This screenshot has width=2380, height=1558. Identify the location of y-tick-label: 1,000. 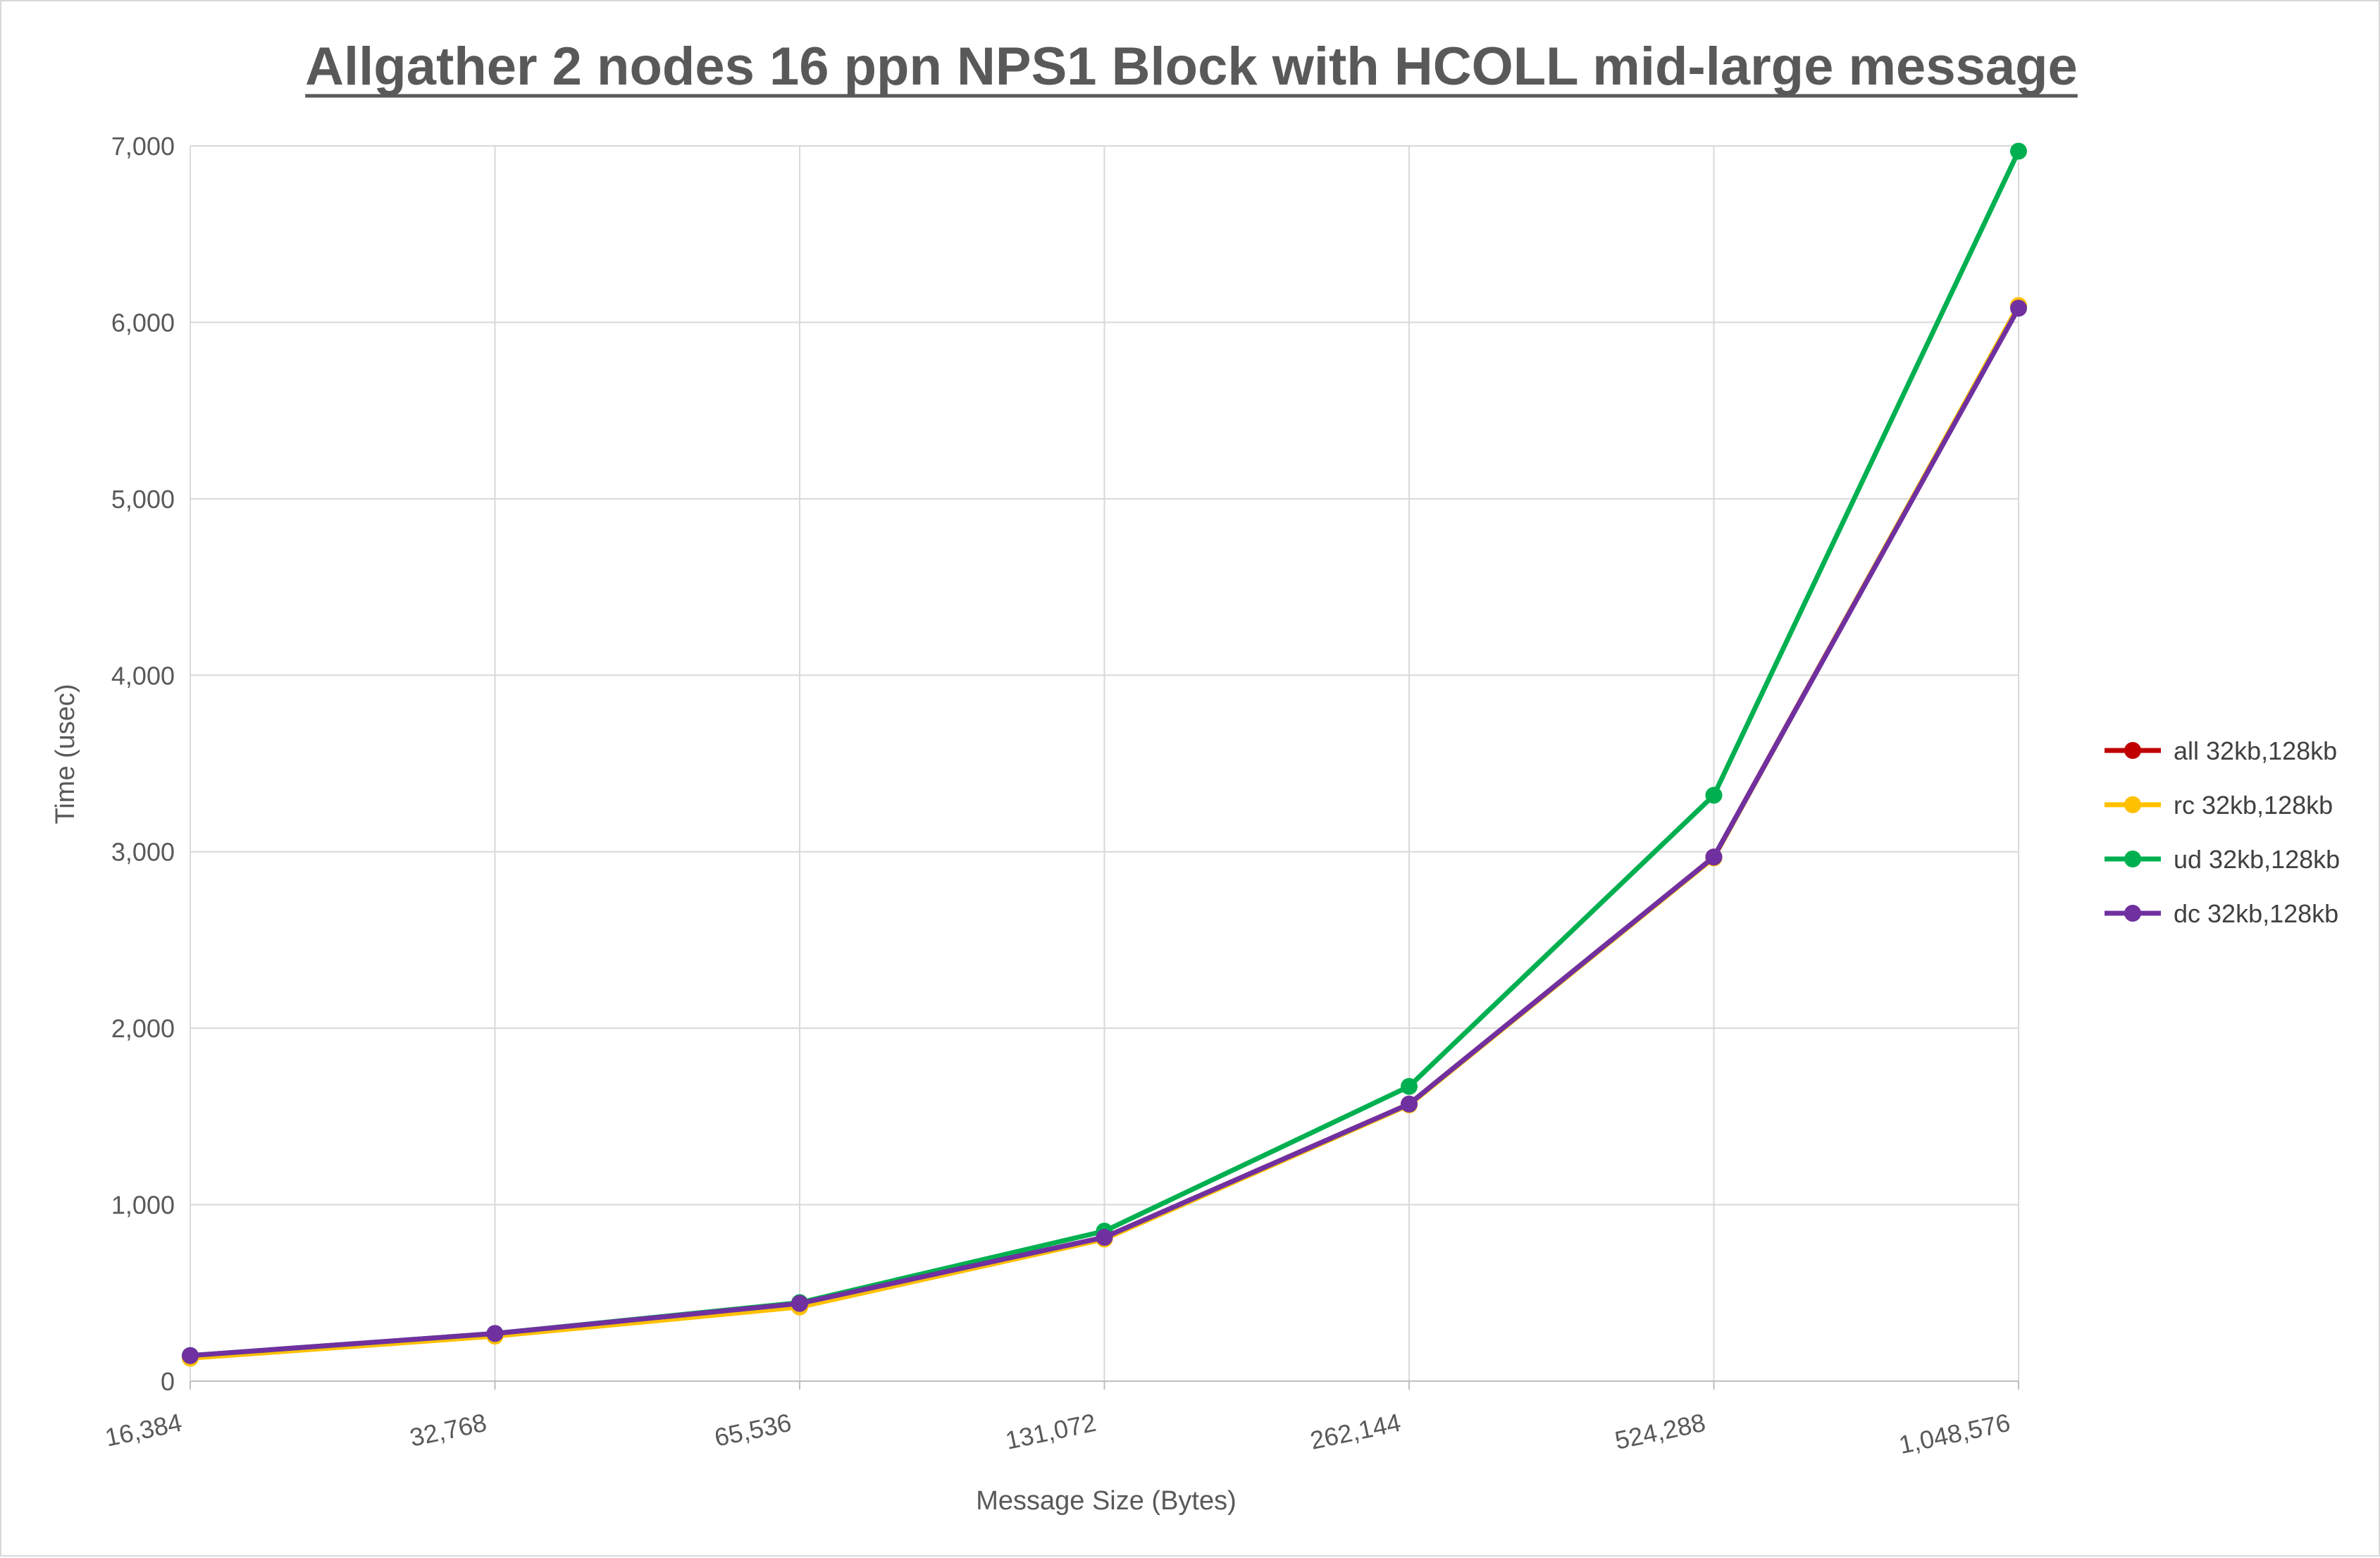
(143, 1205).